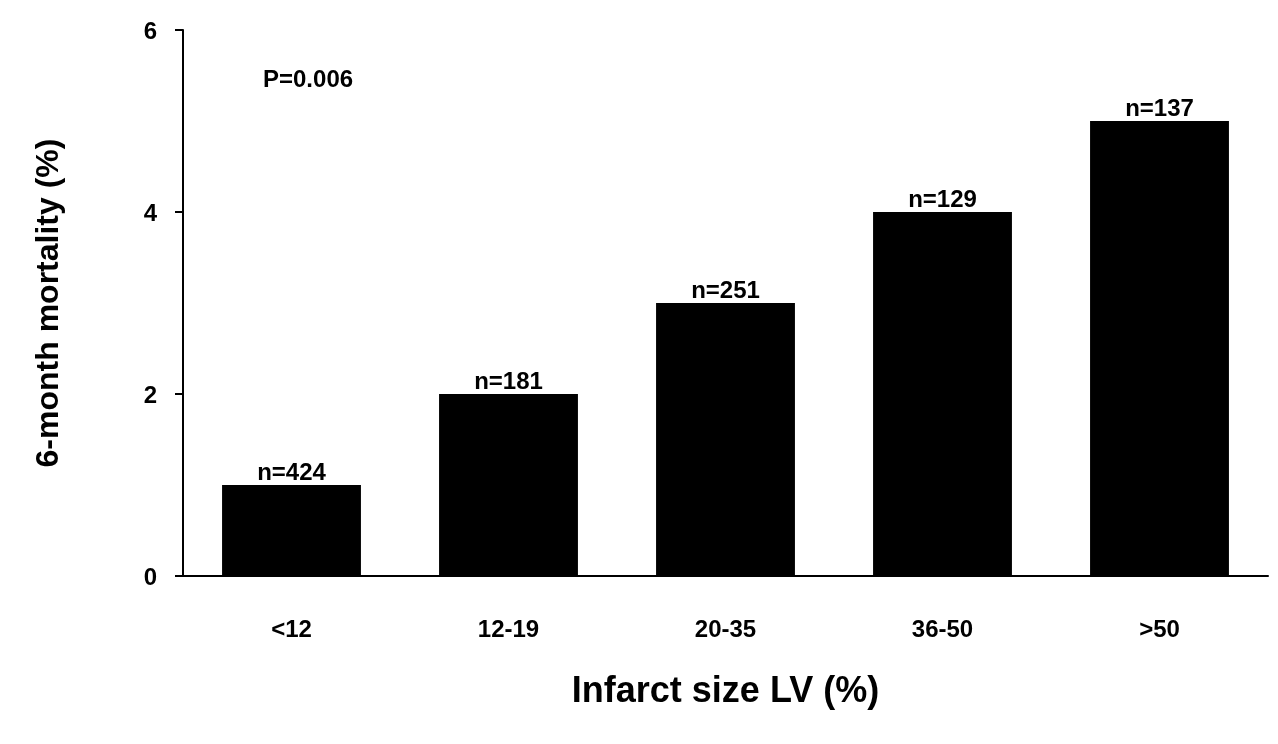  What do you see at coordinates (1159, 628) in the screenshot?
I see `x-tick-label: >50` at bounding box center [1159, 628].